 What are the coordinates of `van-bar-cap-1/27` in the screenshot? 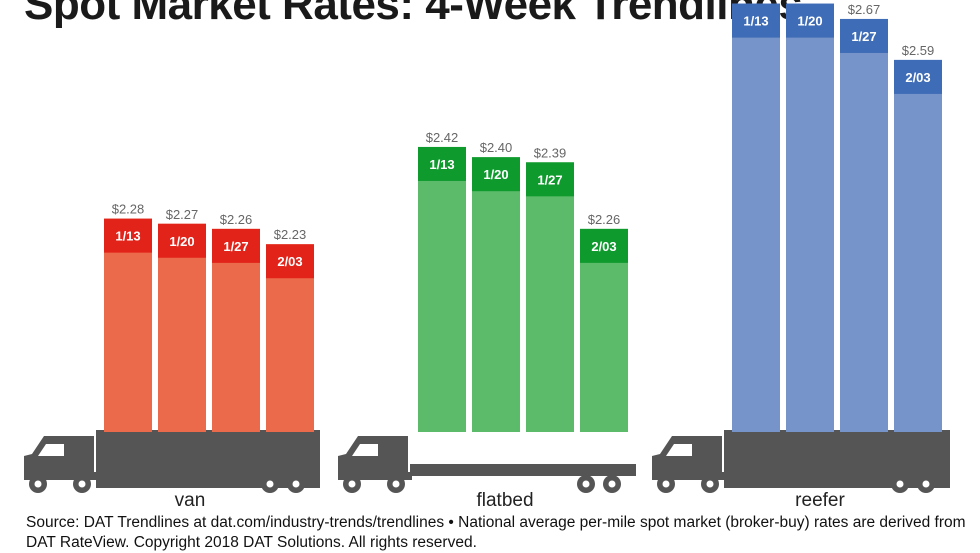 It's located at (236, 245).